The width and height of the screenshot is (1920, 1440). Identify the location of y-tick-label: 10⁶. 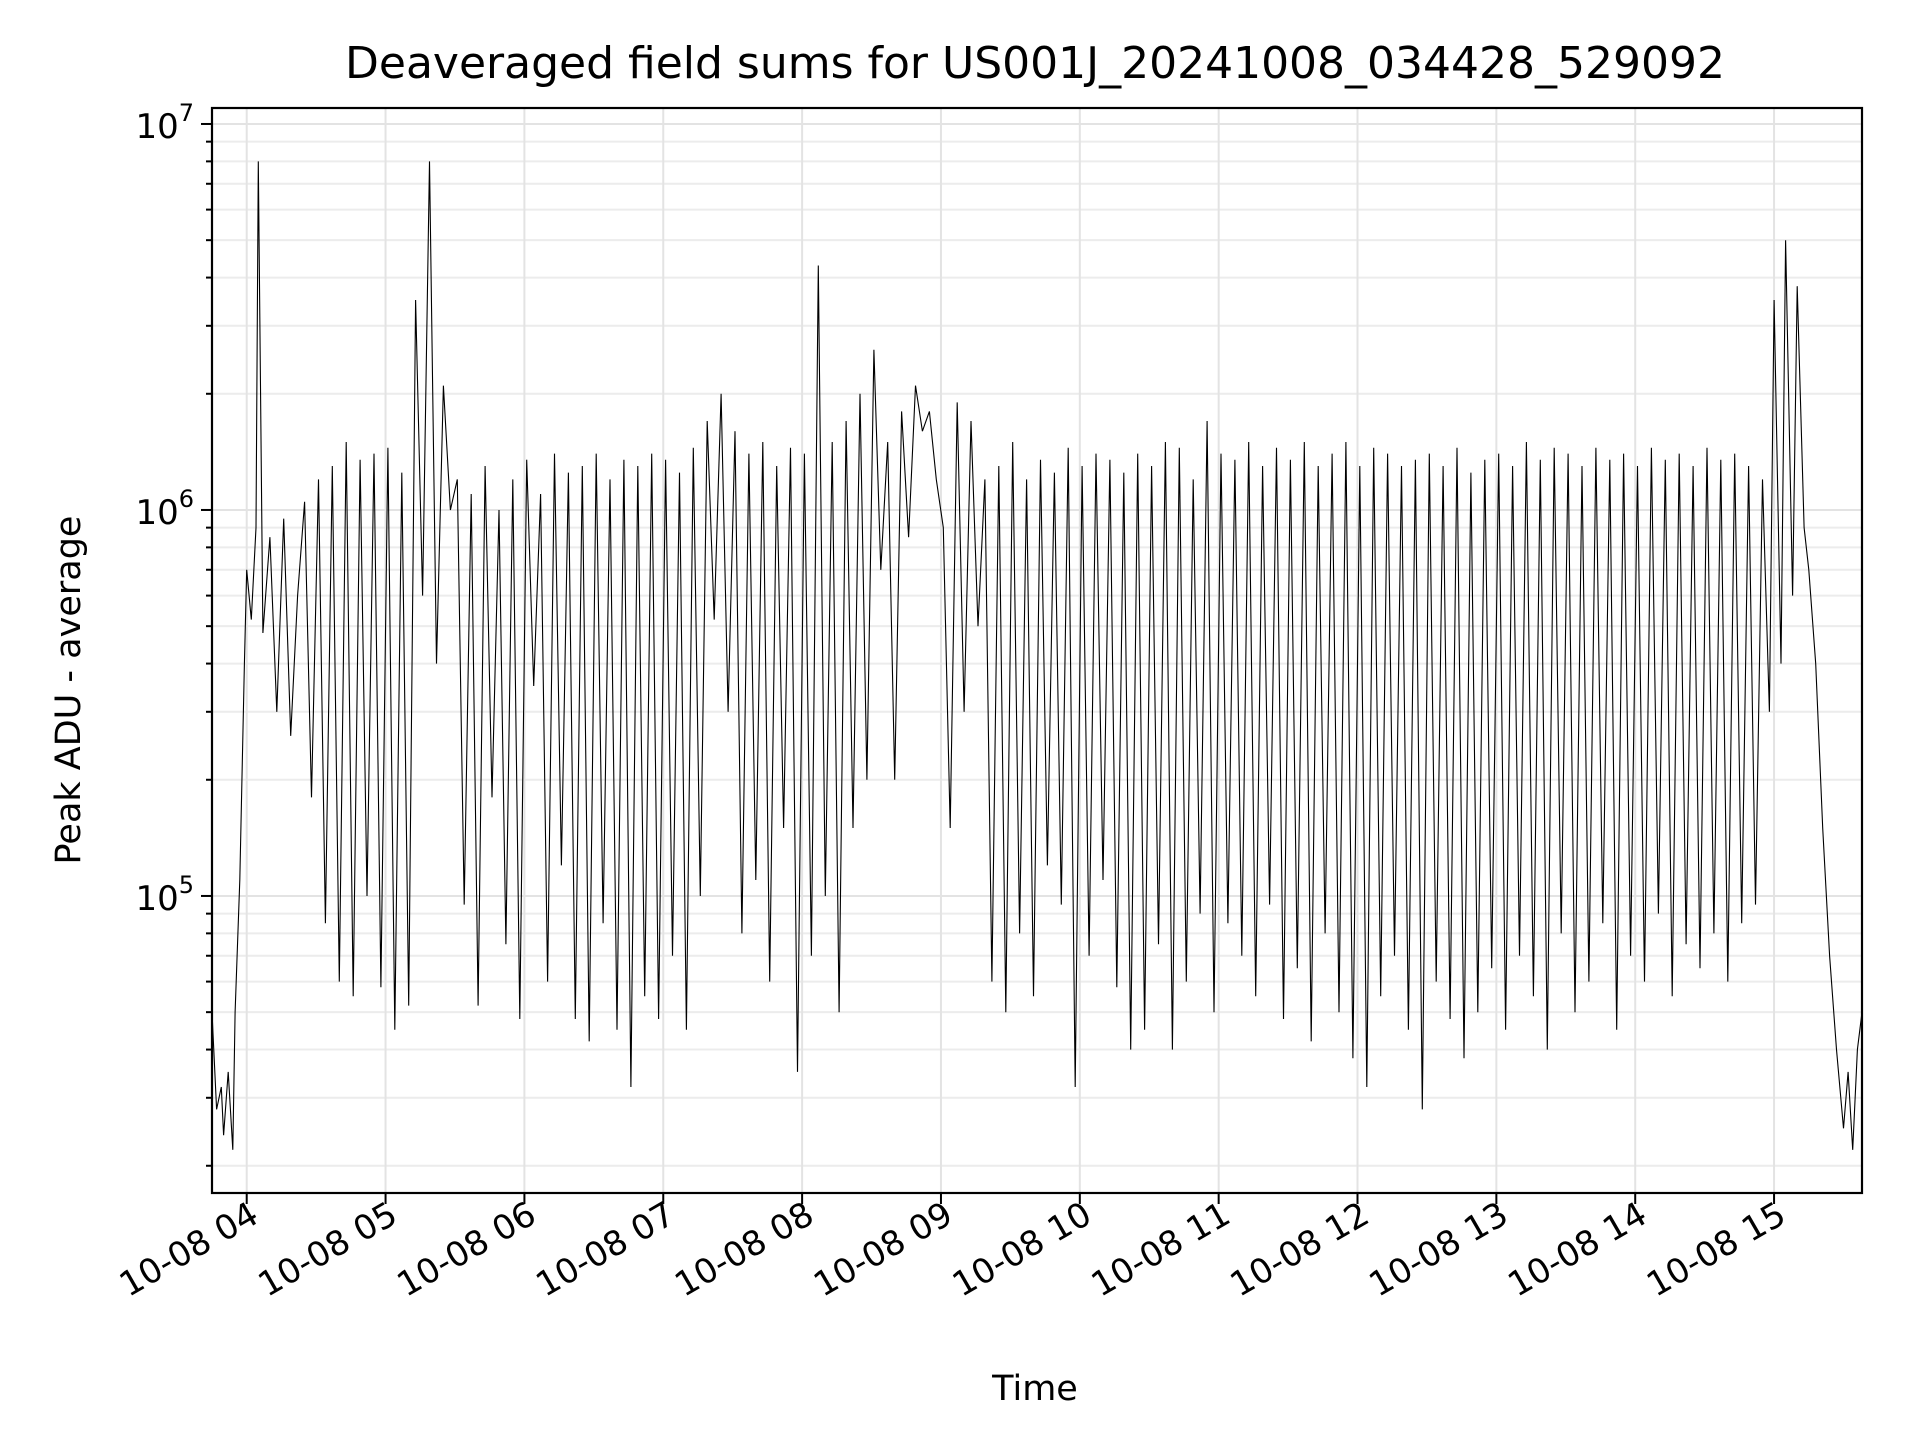
(164, 509).